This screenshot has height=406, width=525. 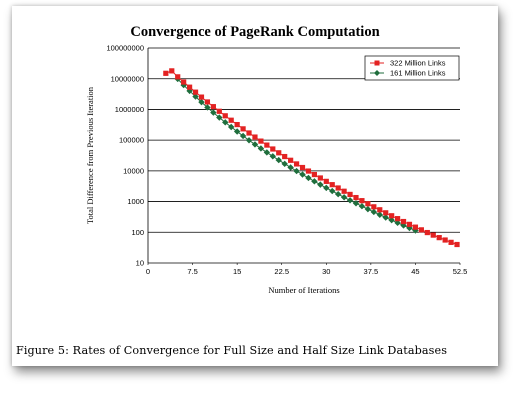 What do you see at coordinates (192, 271) in the screenshot?
I see `x-tick-label: 7.5` at bounding box center [192, 271].